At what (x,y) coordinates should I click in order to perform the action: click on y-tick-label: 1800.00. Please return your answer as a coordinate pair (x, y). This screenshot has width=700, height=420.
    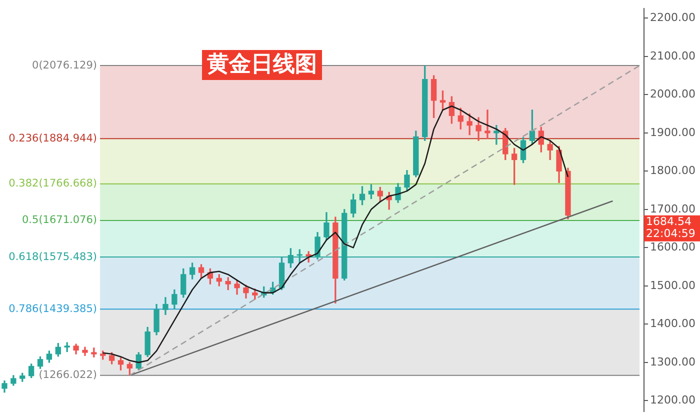
    Looking at the image, I should click on (673, 171).